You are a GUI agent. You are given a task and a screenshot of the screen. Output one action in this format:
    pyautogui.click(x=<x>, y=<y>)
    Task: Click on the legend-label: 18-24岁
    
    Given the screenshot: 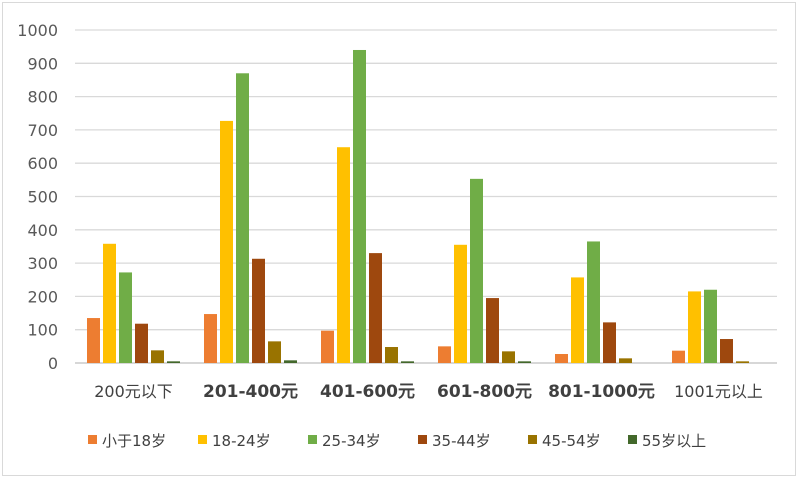 What is the action you would take?
    pyautogui.click(x=241, y=441)
    